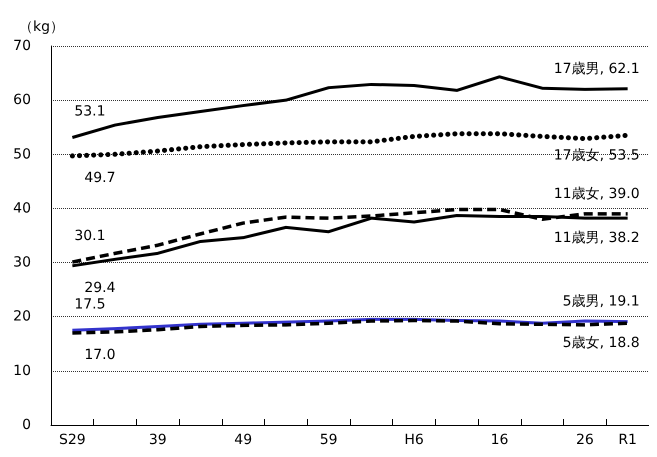  What do you see at coordinates (597, 68) in the screenshot?
I see `data-label: 17歳男, 62.1` at bounding box center [597, 68].